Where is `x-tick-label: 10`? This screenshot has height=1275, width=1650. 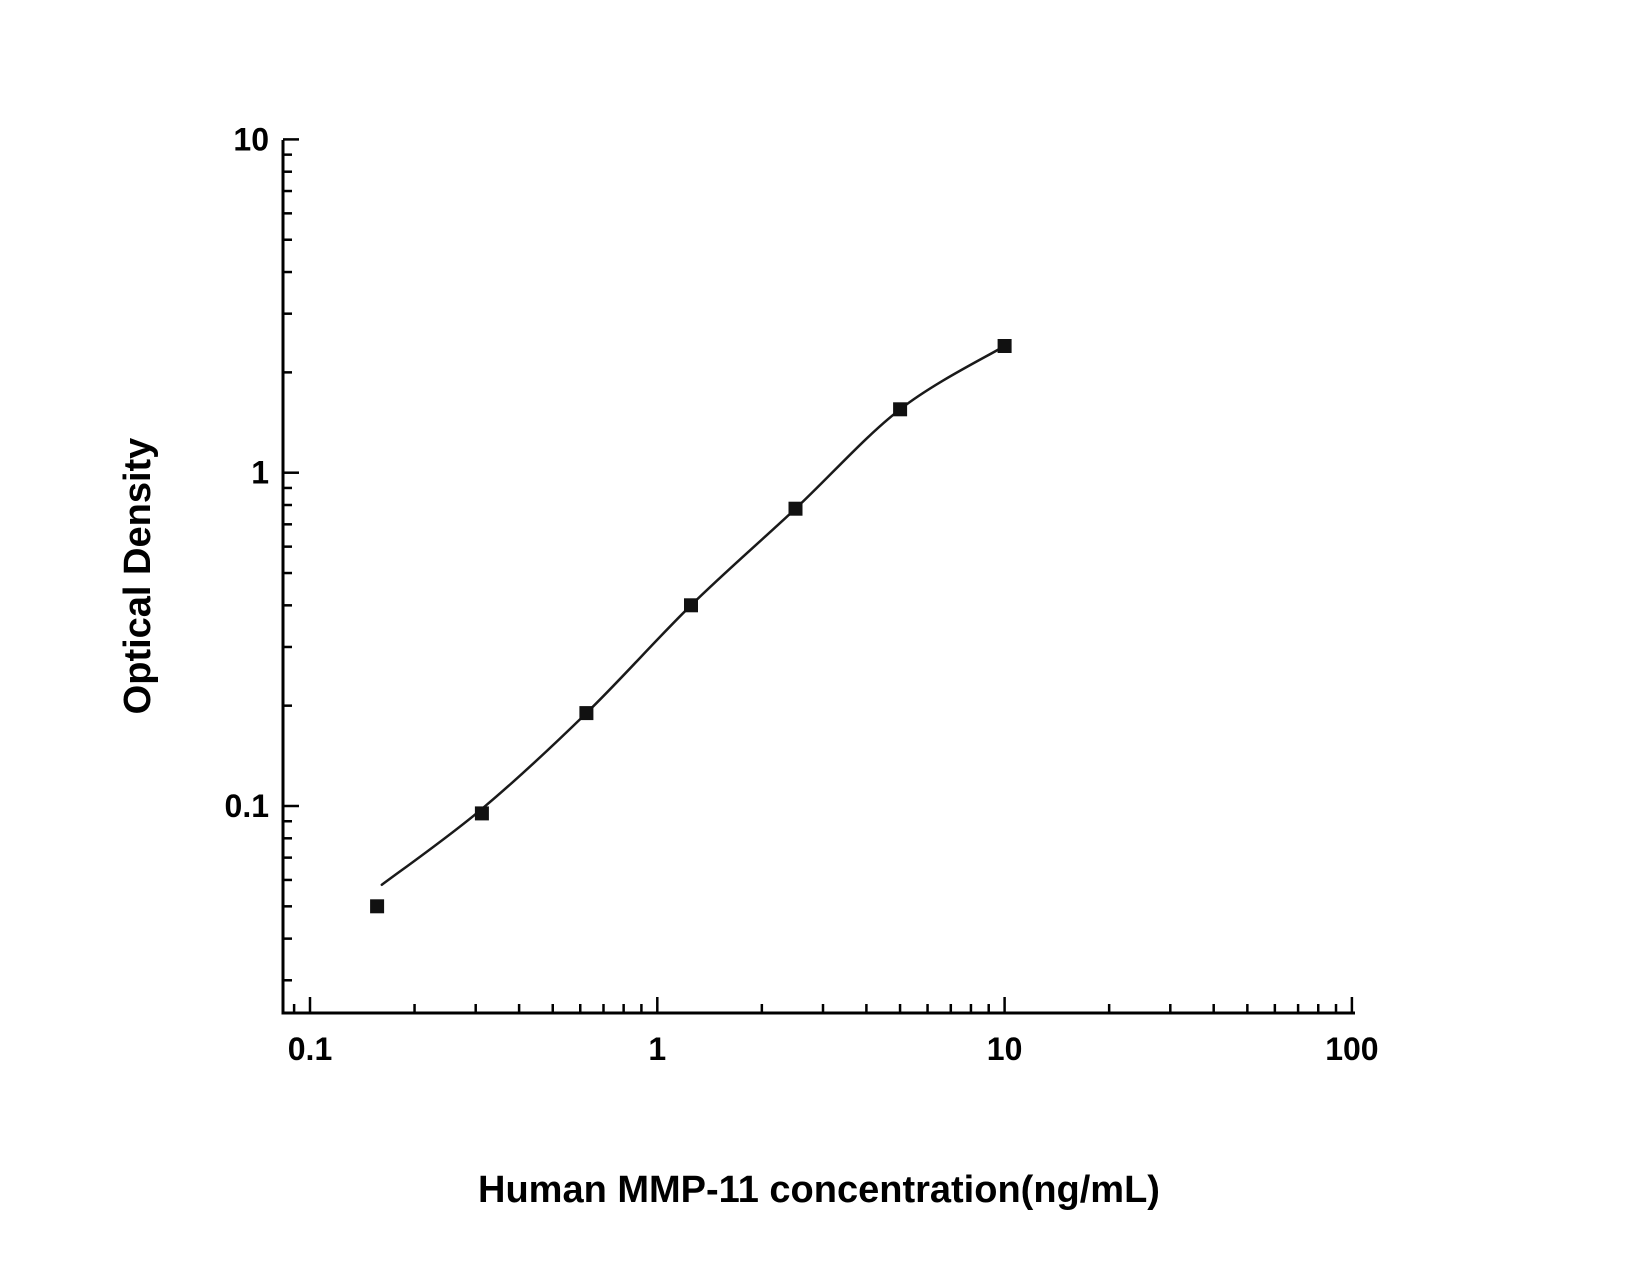 x-tick-label: 10 is located at coordinates (1005, 1049).